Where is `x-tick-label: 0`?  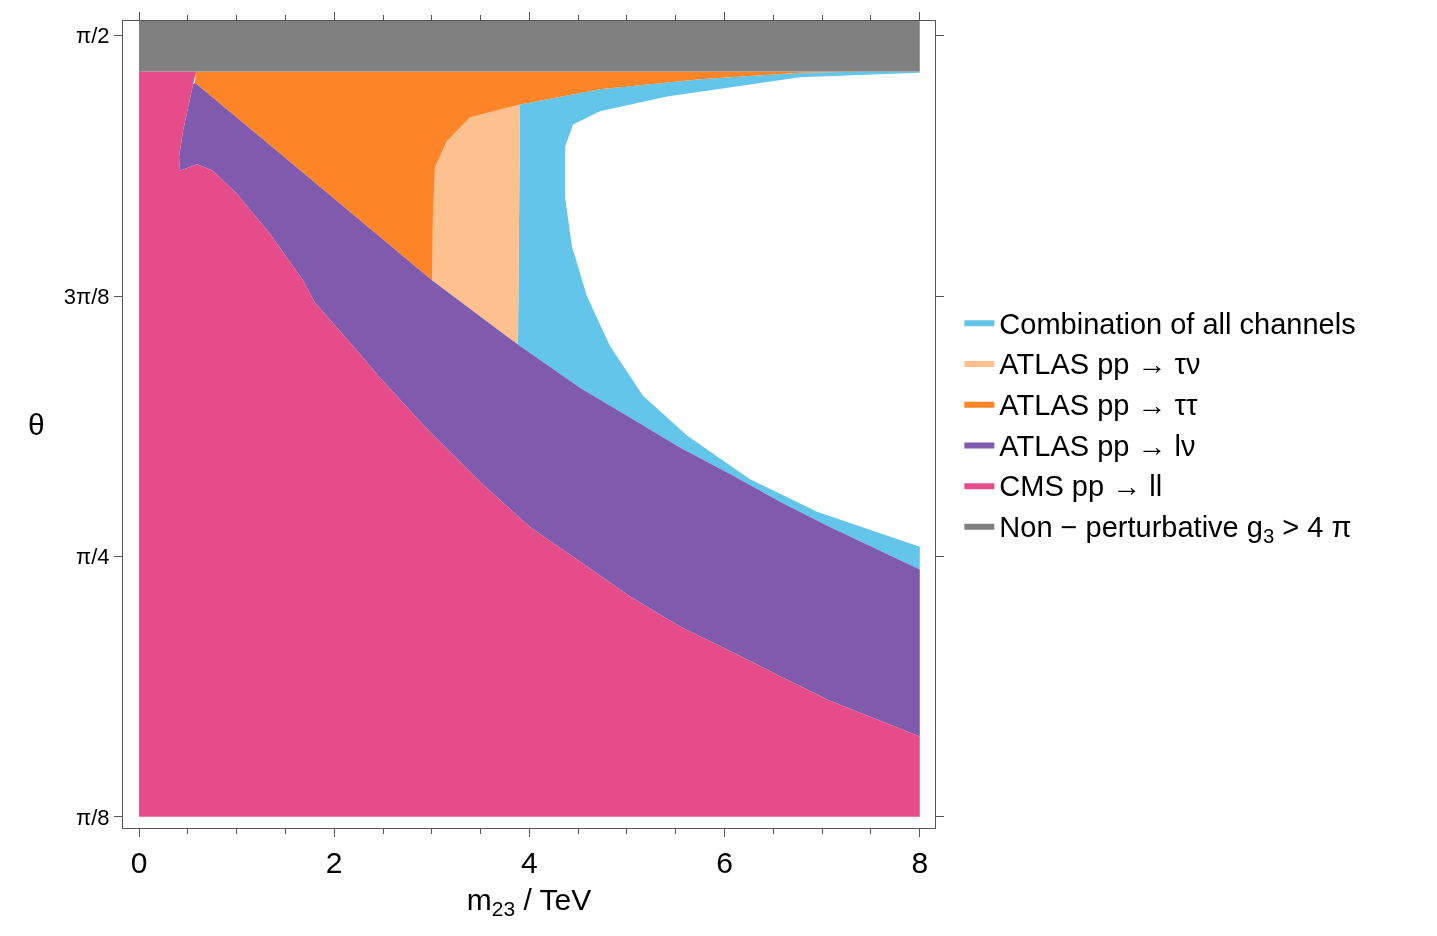 x-tick-label: 0 is located at coordinates (139, 862).